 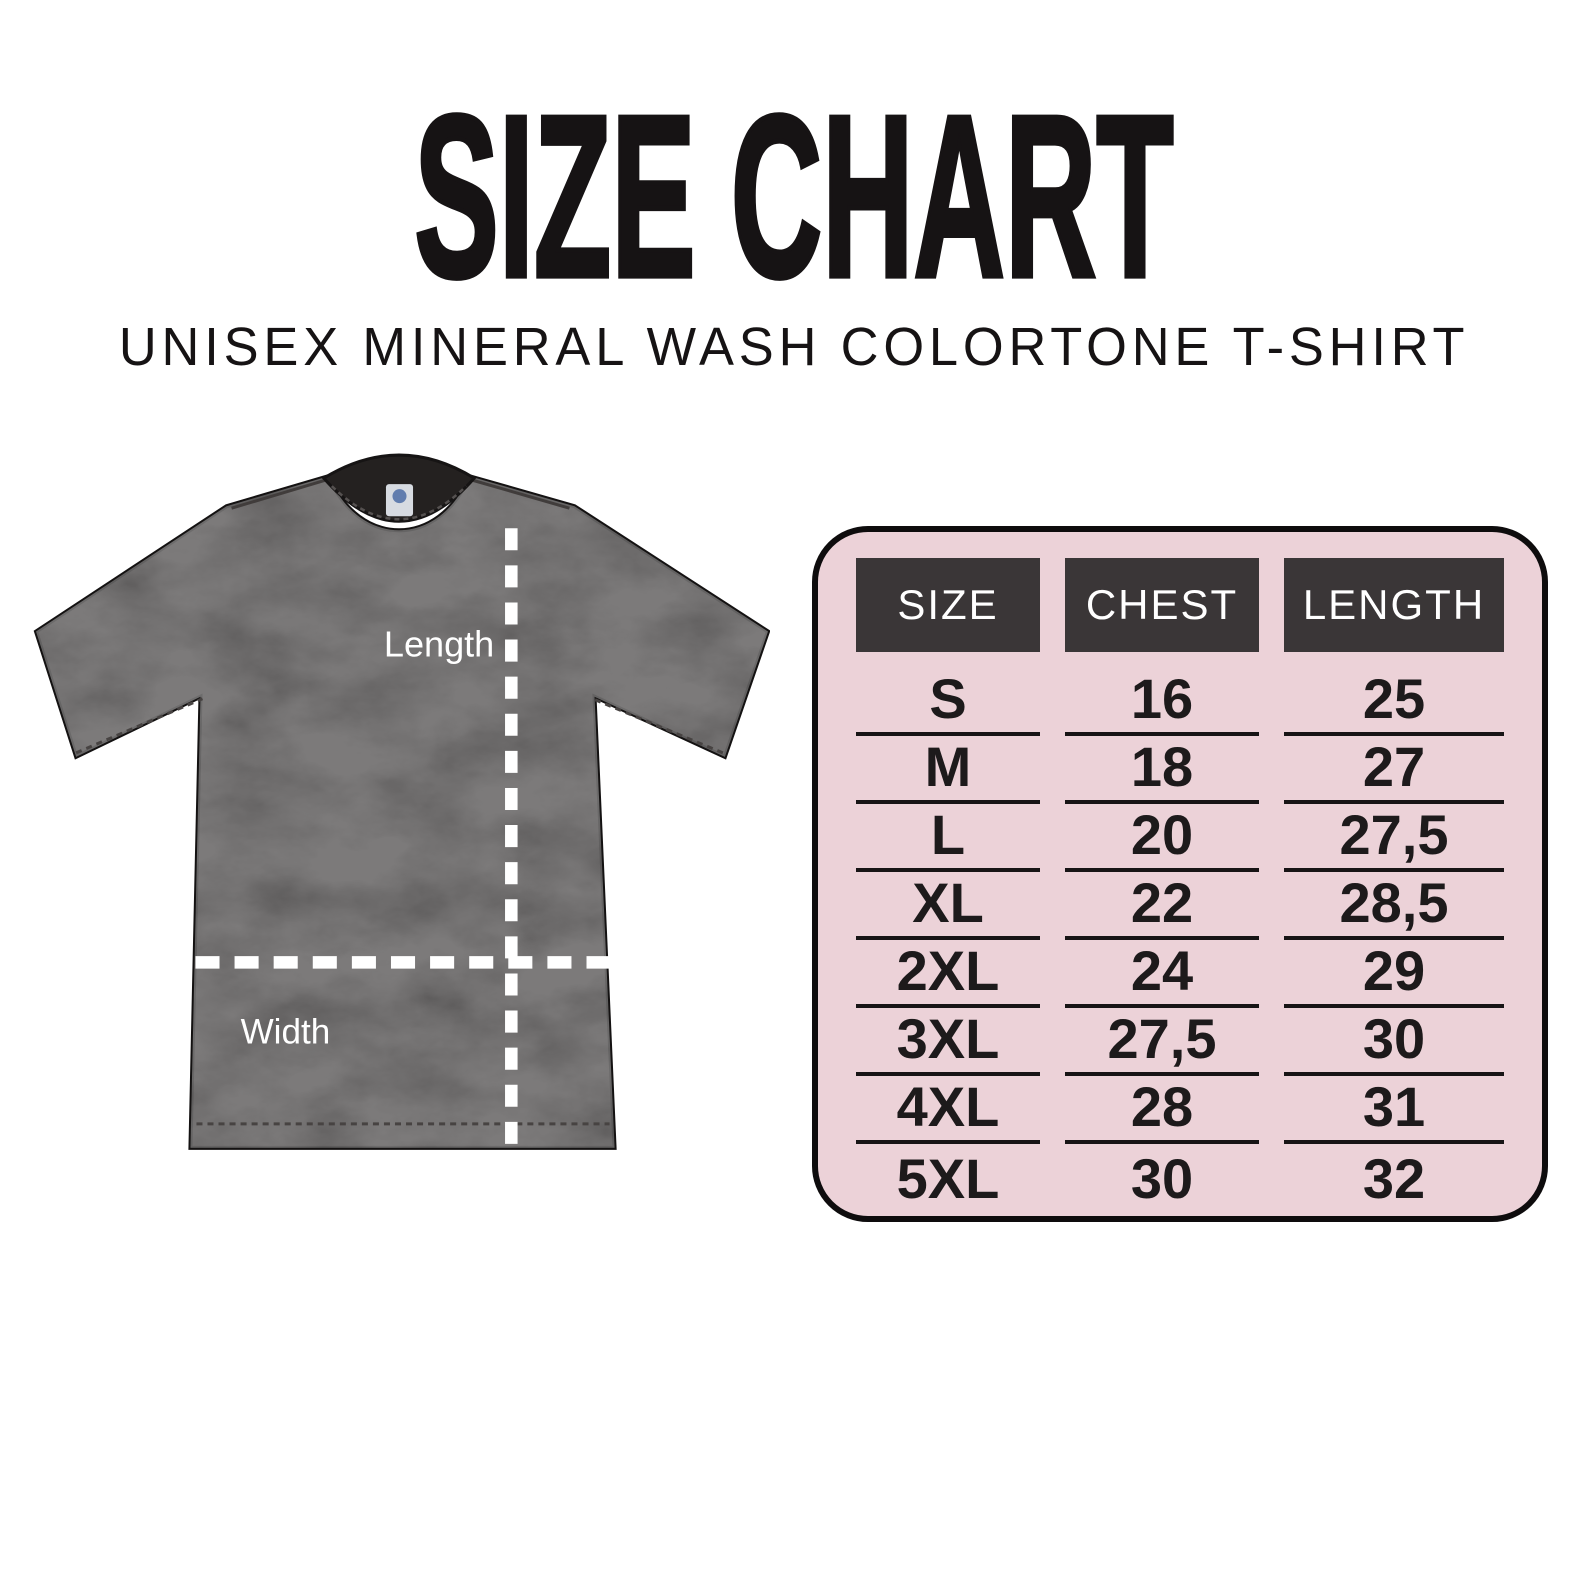 I want to click on cell-chest: 27,5, so click(x=1162, y=1042).